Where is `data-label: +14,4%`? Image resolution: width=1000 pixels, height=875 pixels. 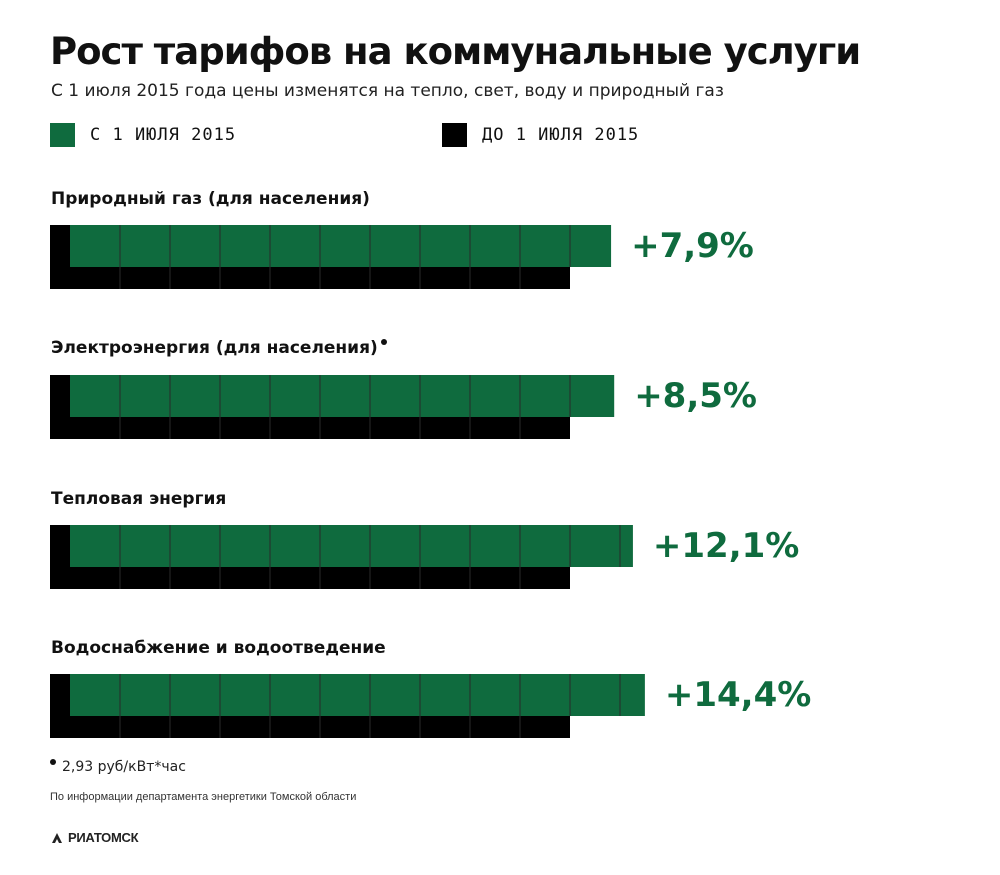 data-label: +14,4% is located at coordinates (738, 695).